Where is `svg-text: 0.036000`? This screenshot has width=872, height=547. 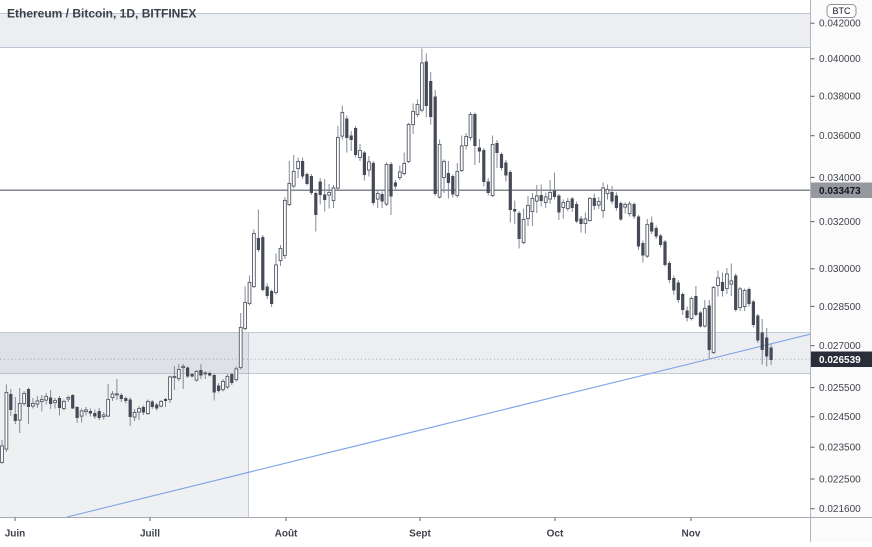
svg-text: 0.036000 is located at coordinates (840, 136).